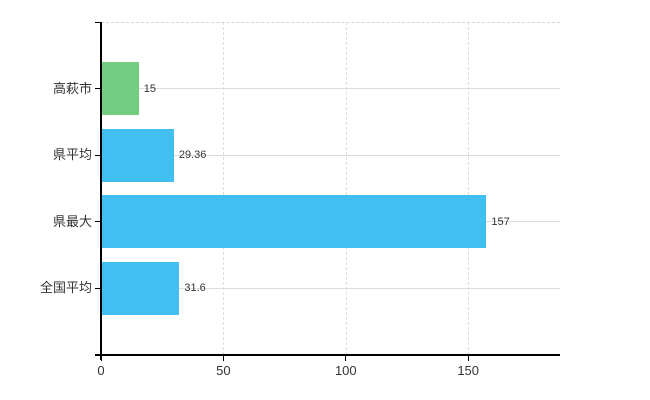 The image size is (650, 400). I want to click on x-axis, so click(327, 355).